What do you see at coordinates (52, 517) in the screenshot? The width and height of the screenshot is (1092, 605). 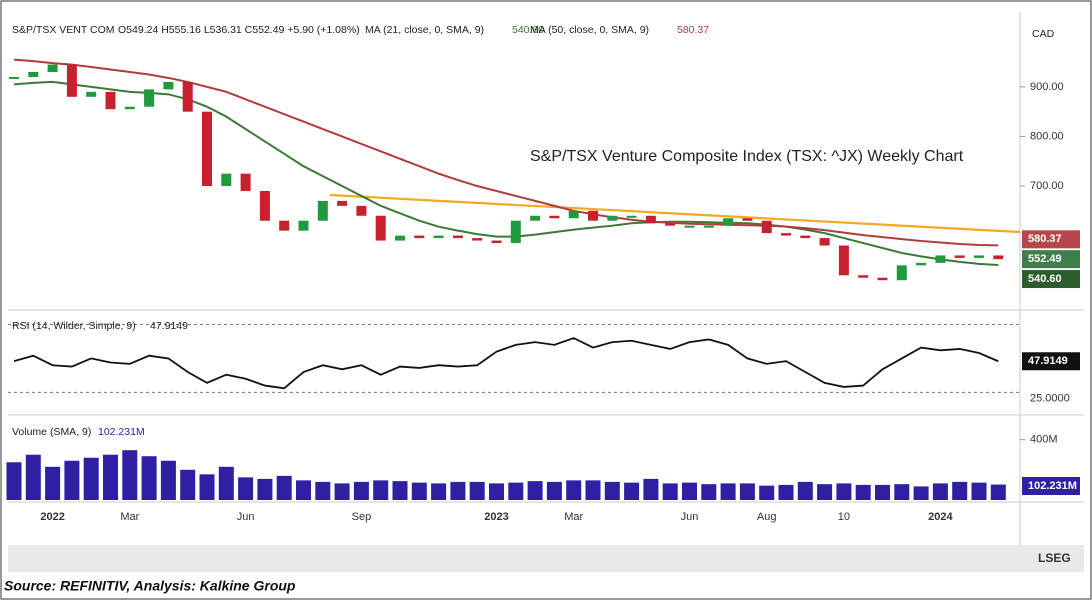 I see `x-tick-label: 2022` at bounding box center [52, 517].